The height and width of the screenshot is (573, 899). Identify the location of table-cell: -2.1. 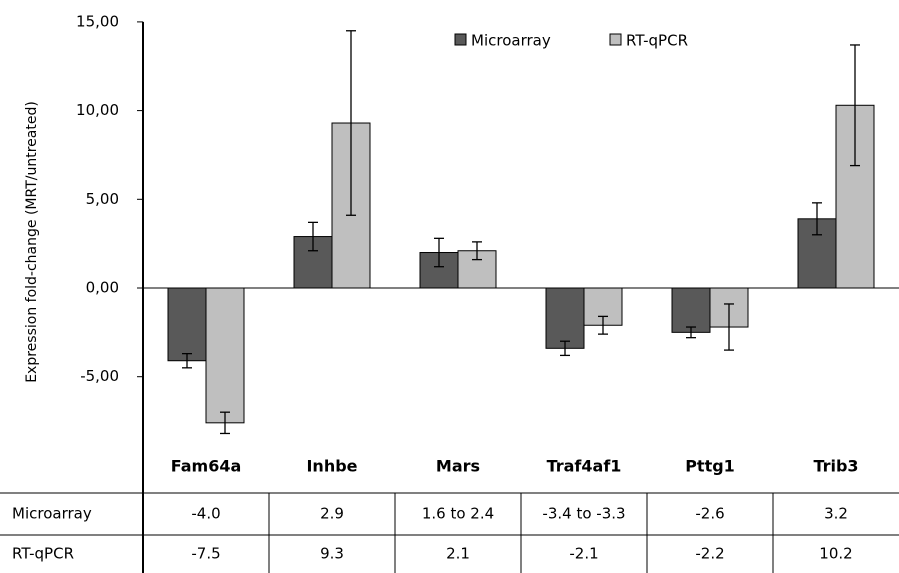
(583, 554).